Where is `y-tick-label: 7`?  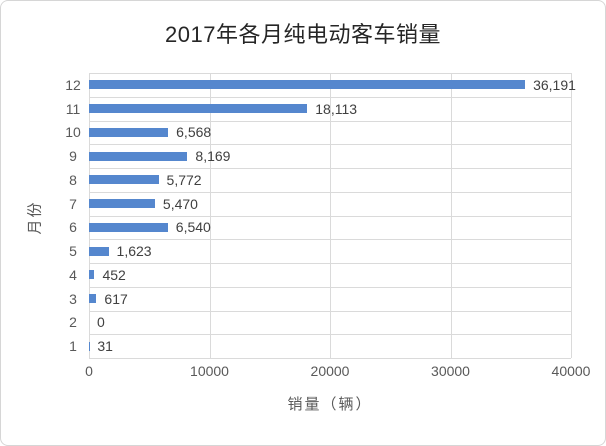 y-tick-label: 7 is located at coordinates (73, 203).